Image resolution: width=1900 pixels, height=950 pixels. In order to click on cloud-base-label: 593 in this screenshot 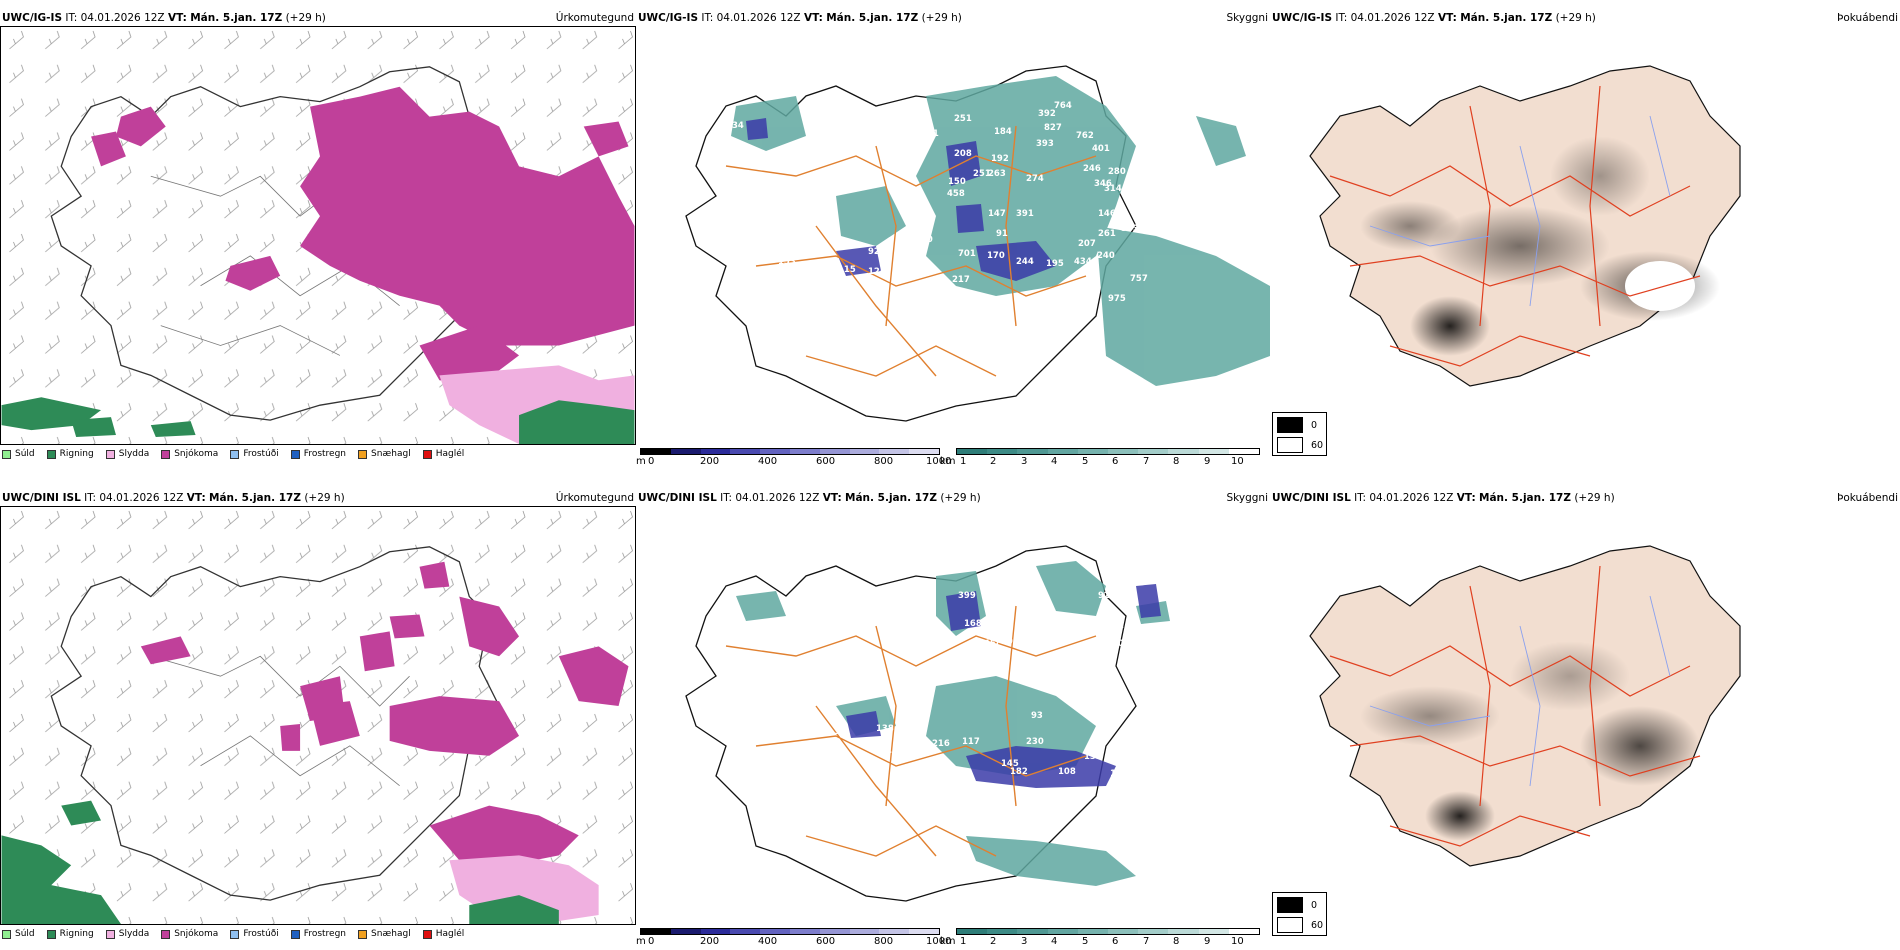, I will do `click(1130, 229)`.